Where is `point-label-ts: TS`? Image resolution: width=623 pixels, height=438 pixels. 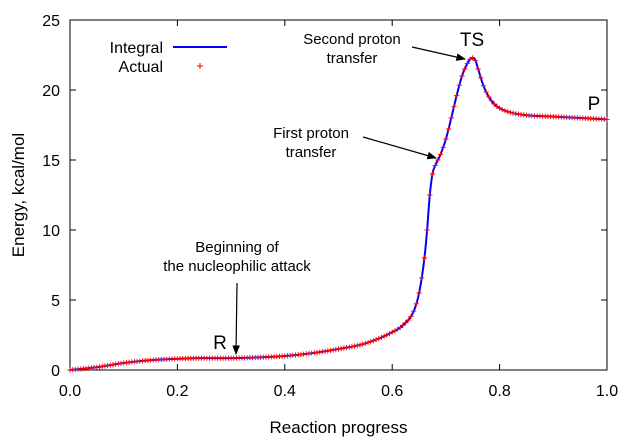
point-label-ts: TS is located at coordinates (472, 40).